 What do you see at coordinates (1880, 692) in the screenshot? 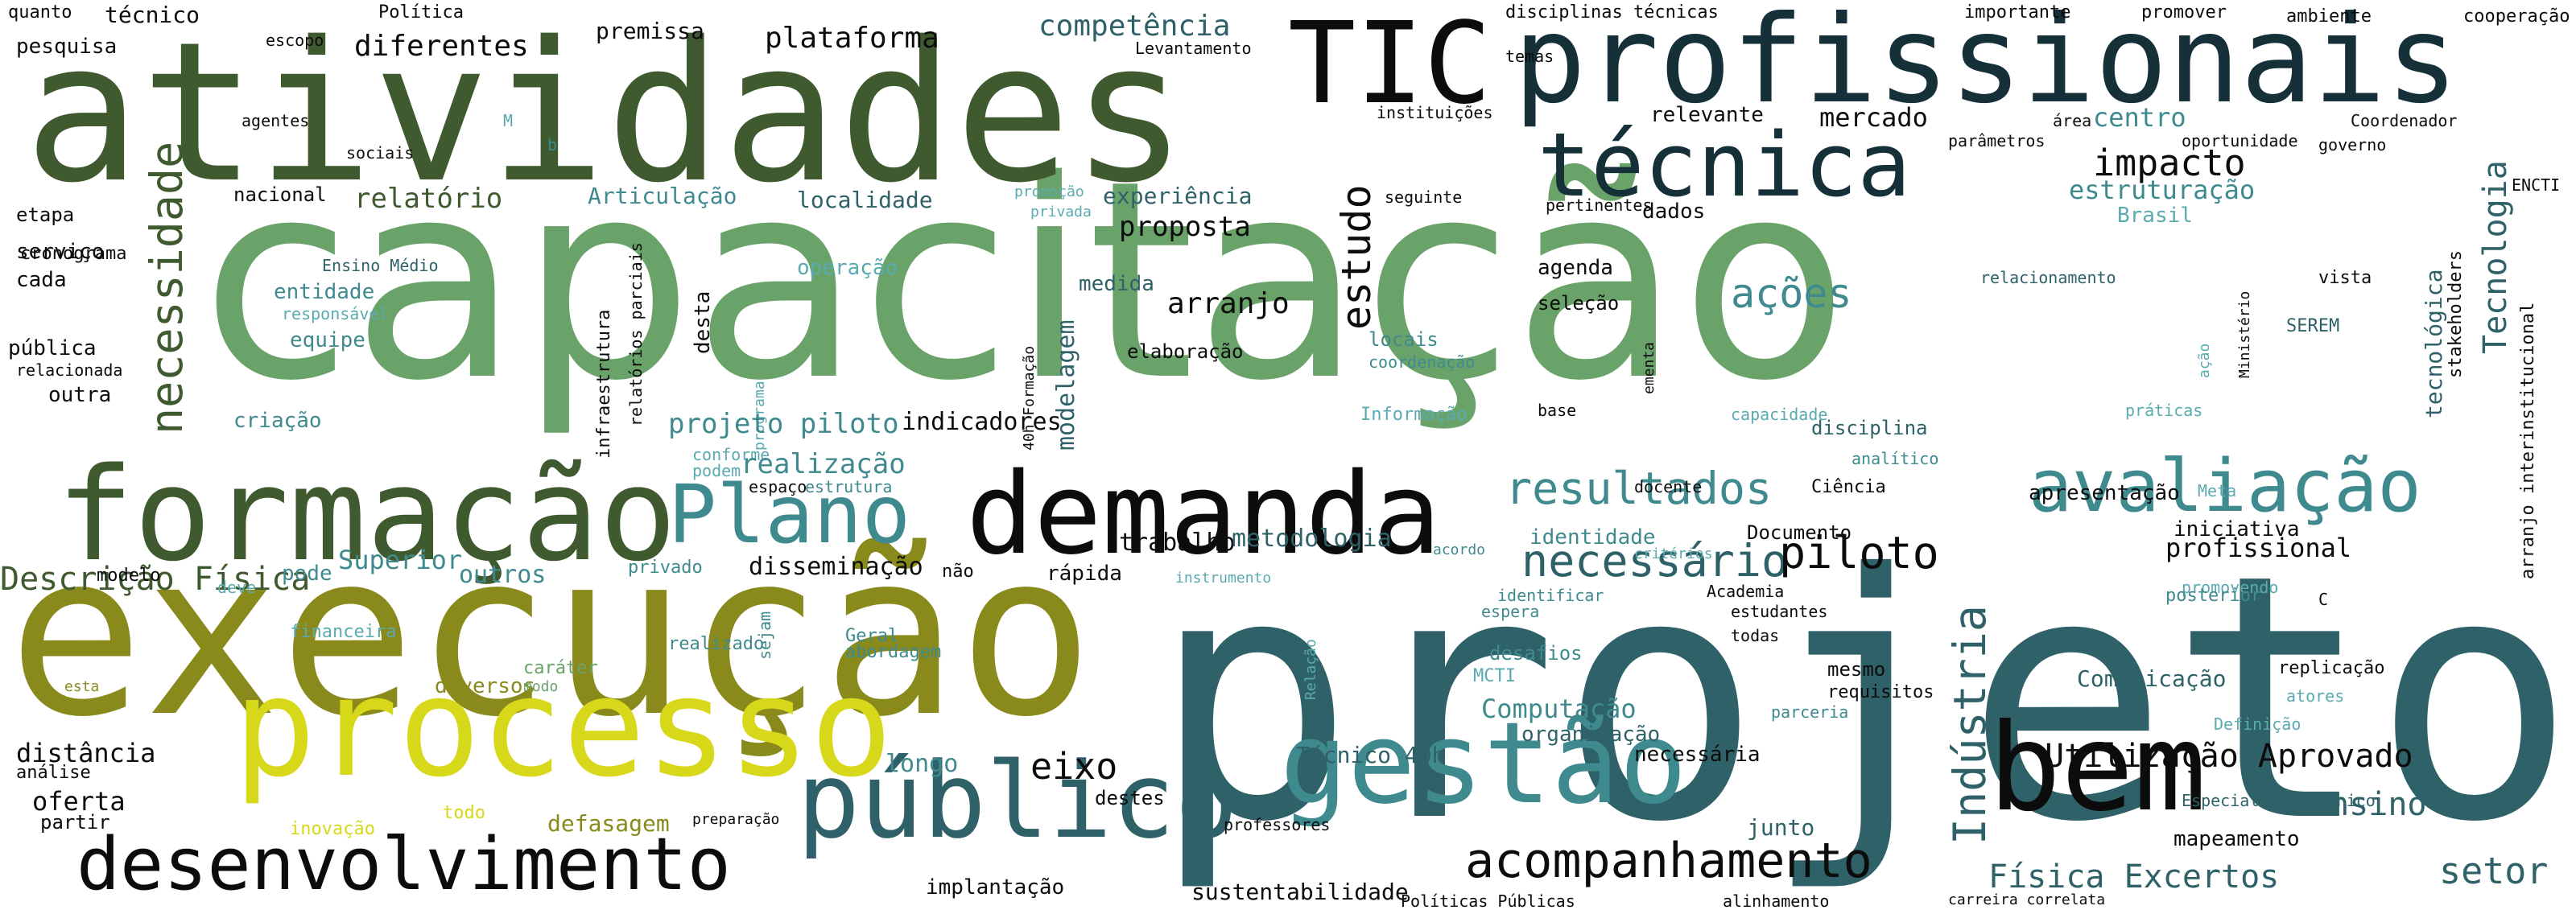
I see `word-requisitos: requisitos` at bounding box center [1880, 692].